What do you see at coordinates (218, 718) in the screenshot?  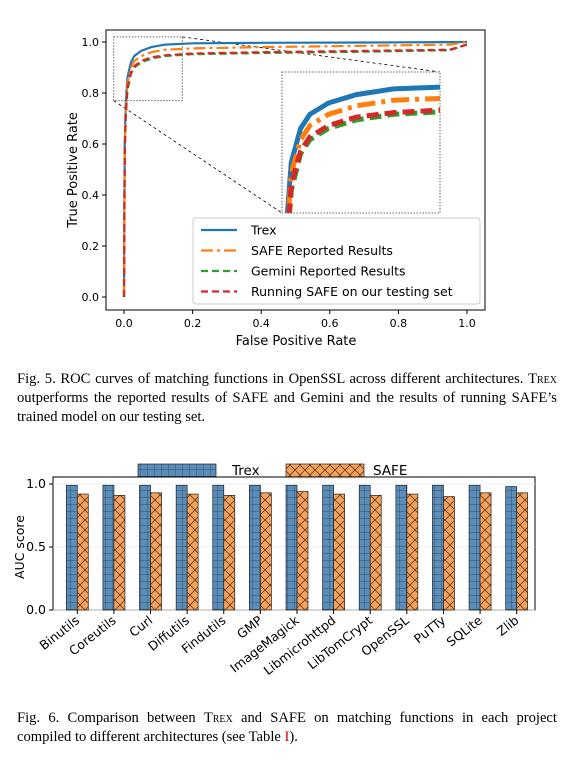 I see `figure-6-caption-name: Trex` at bounding box center [218, 718].